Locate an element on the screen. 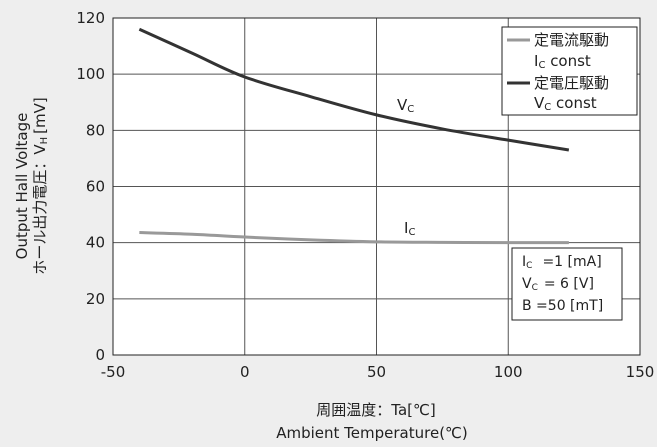  x-axis-title-jp: 周囲温度：Ta[℃] is located at coordinates (375, 410).